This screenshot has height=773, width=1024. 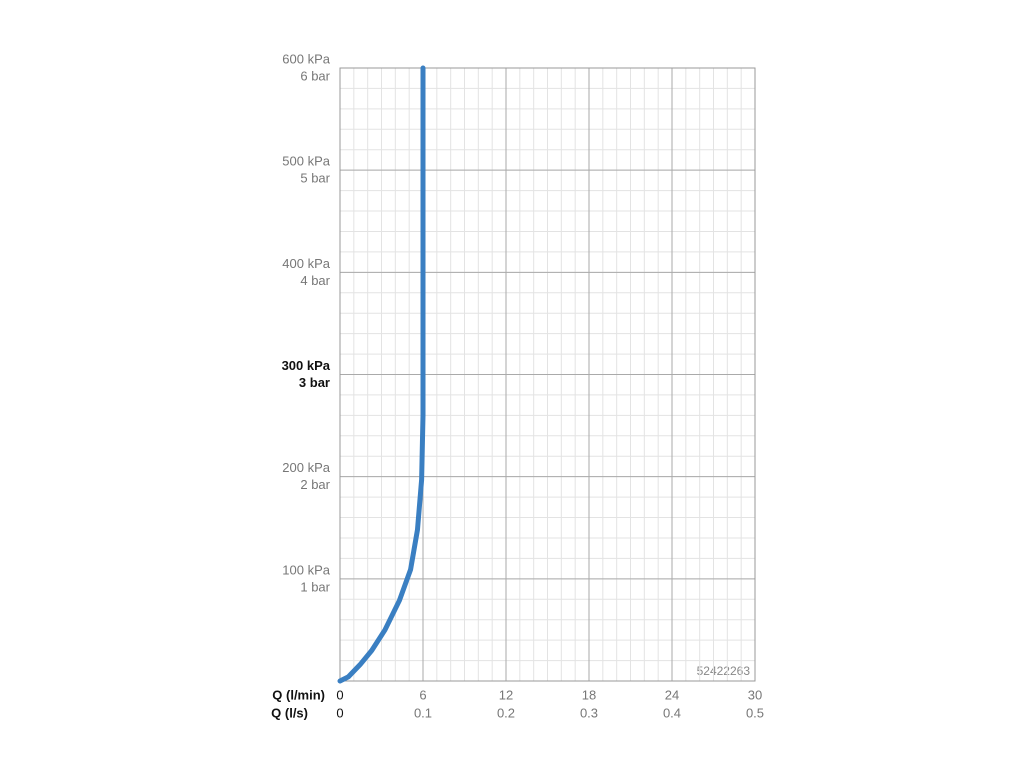 I want to click on y2-tick-label: 2 bar, so click(x=315, y=484).